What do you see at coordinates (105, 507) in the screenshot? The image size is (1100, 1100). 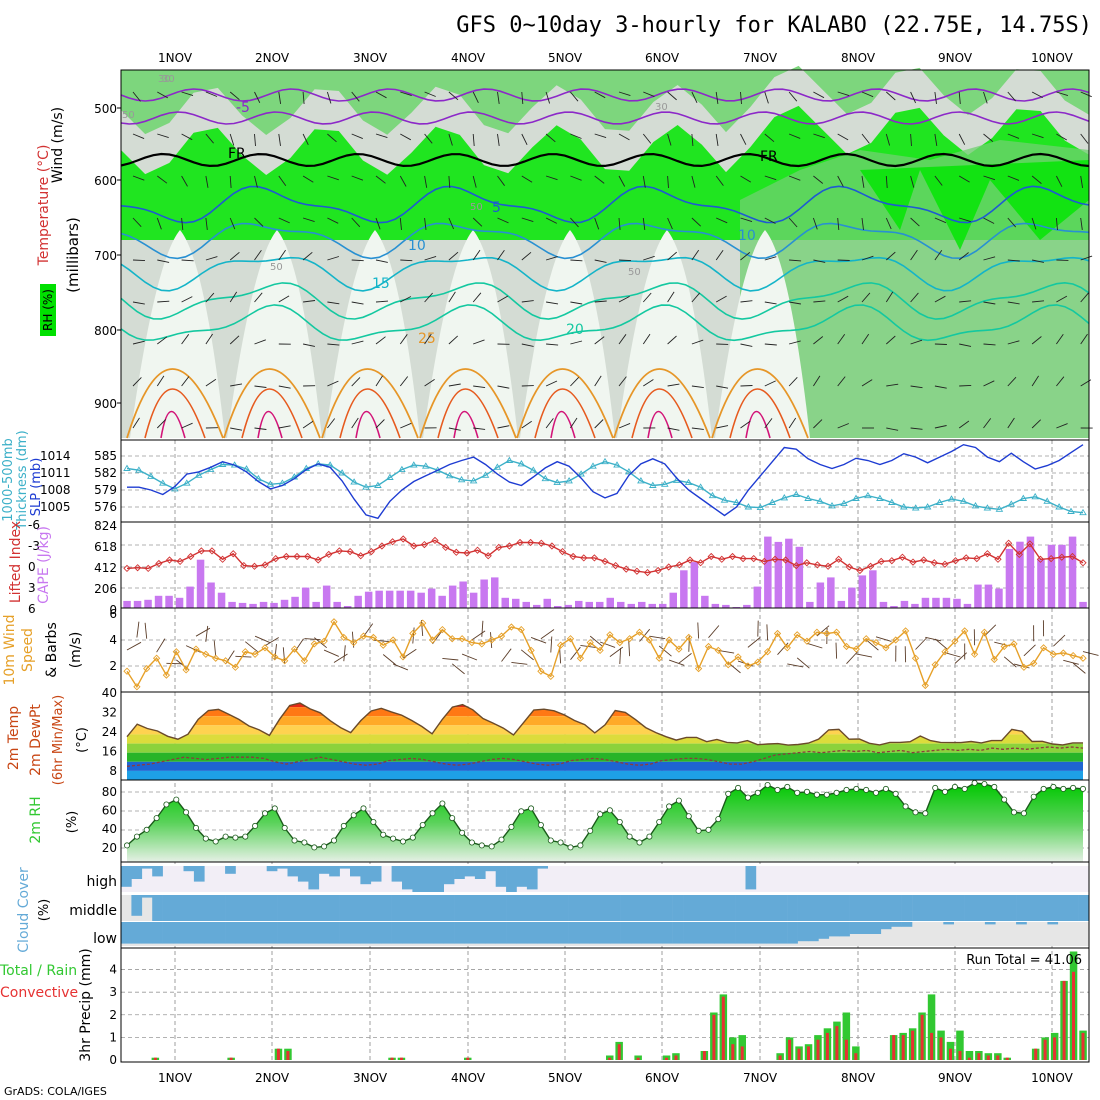 I see `thickness-tick: 576` at bounding box center [105, 507].